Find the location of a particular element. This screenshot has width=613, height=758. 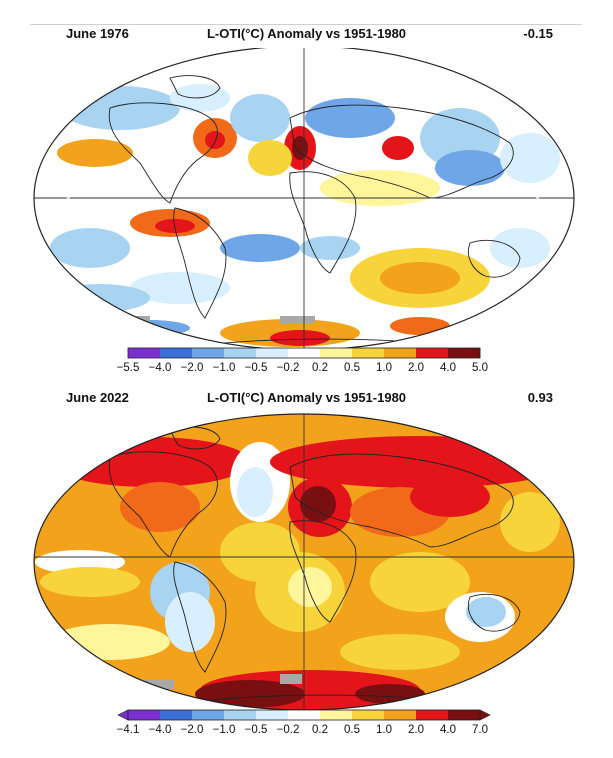

global-mean-value: -0.15 is located at coordinates (538, 33).